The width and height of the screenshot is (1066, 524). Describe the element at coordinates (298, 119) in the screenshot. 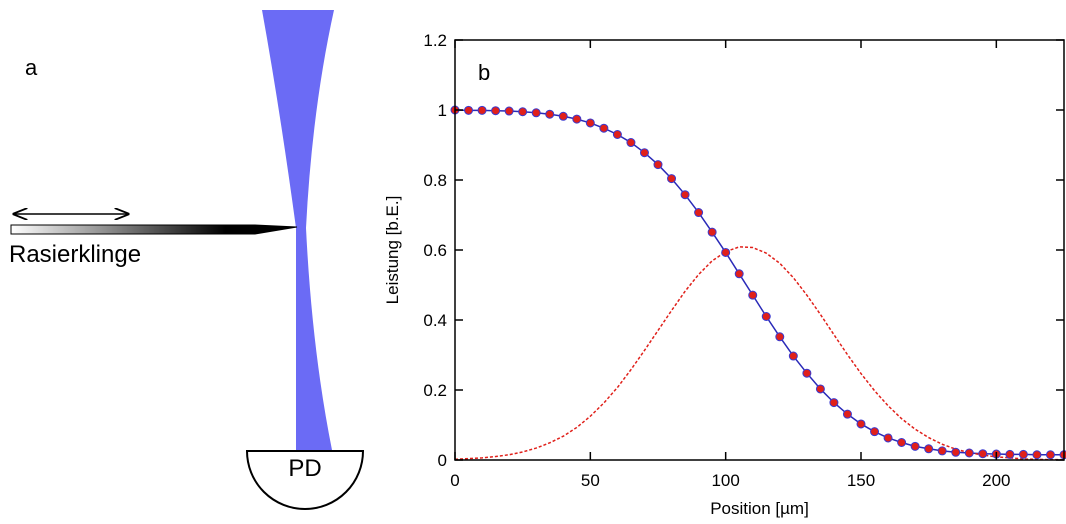

I see `beam-upper` at that location.